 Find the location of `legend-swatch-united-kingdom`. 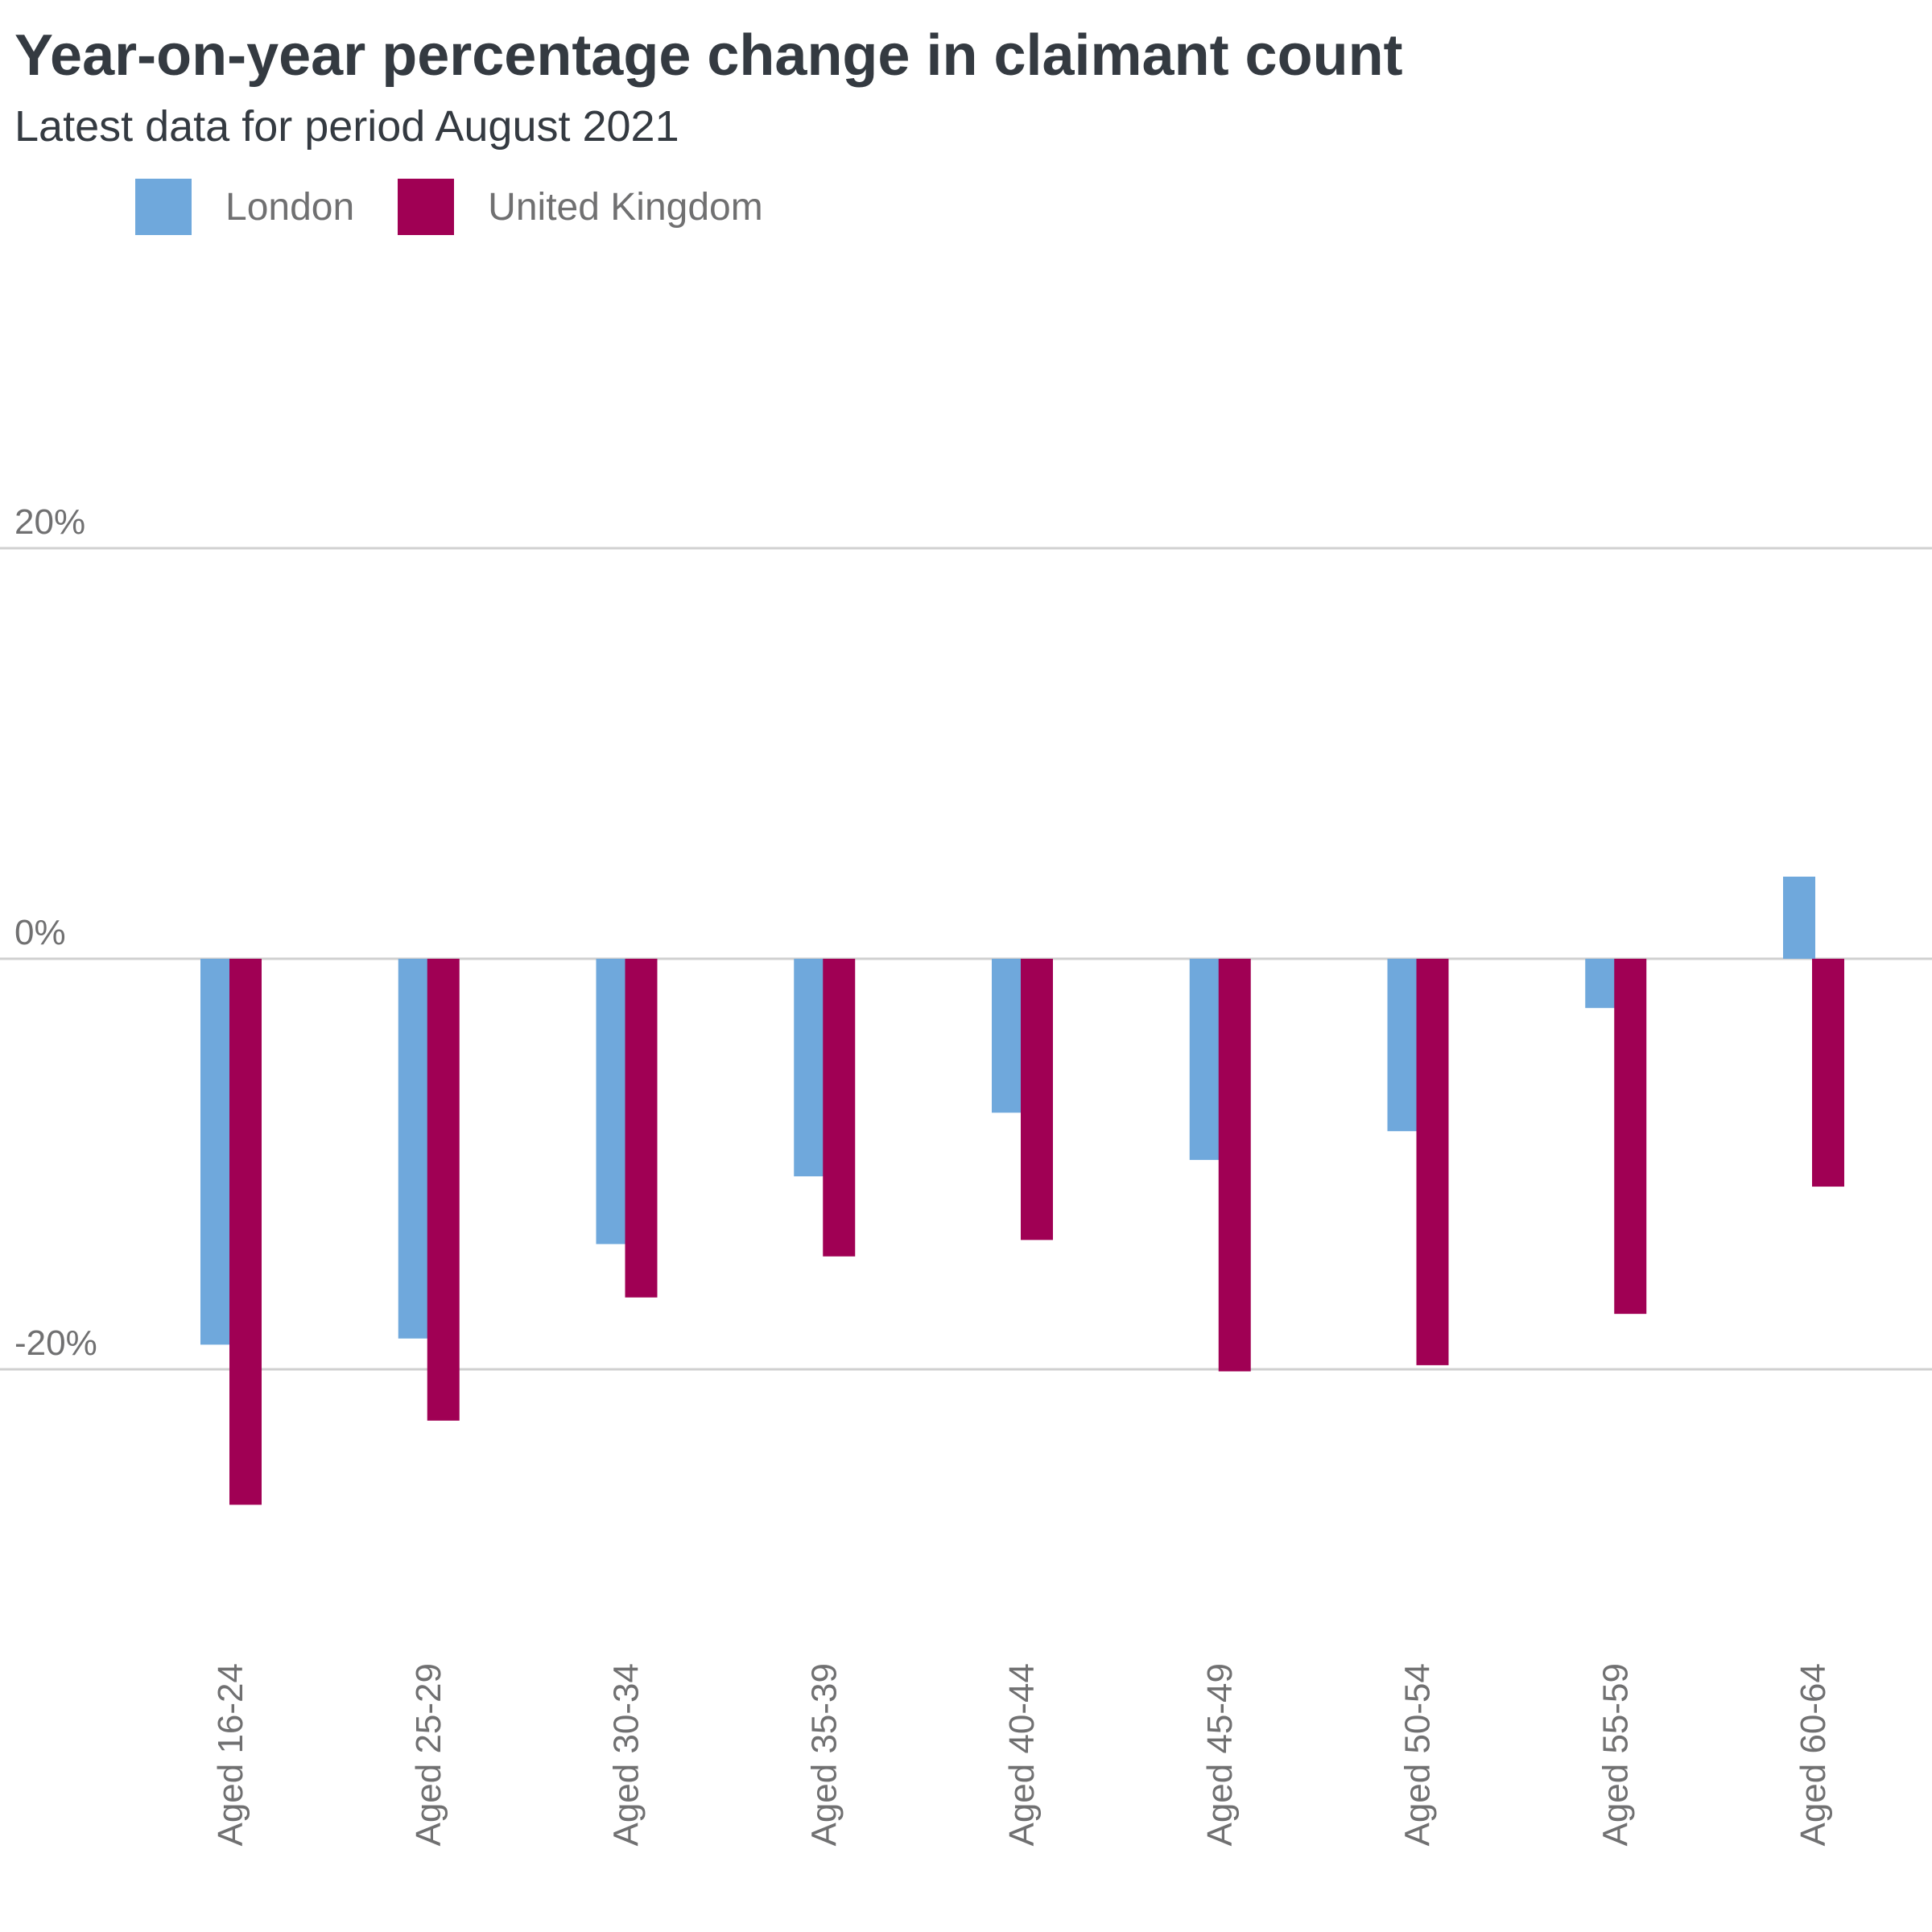

legend-swatch-united-kingdom is located at coordinates (426, 207).